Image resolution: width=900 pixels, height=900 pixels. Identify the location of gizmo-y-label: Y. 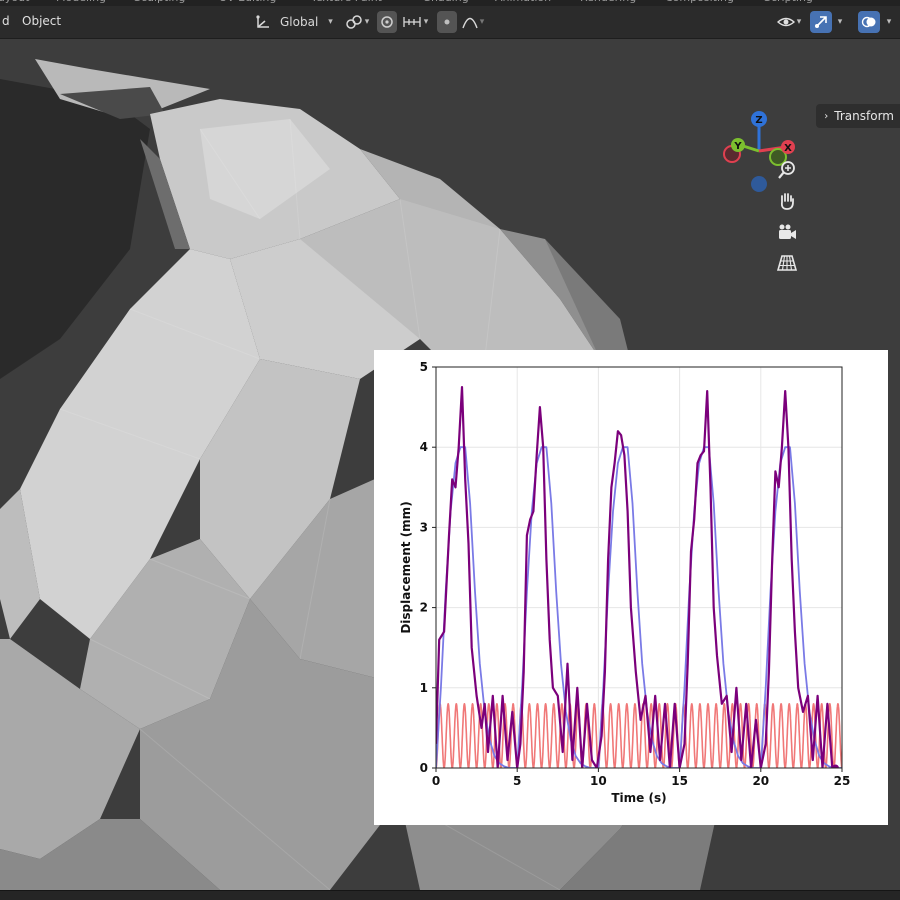
(737, 146).